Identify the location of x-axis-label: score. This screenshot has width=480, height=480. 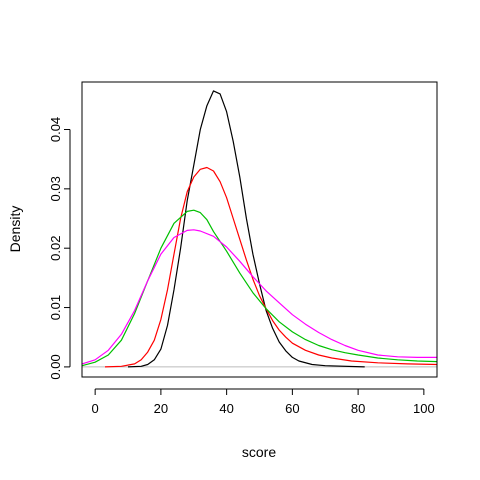
(259, 452).